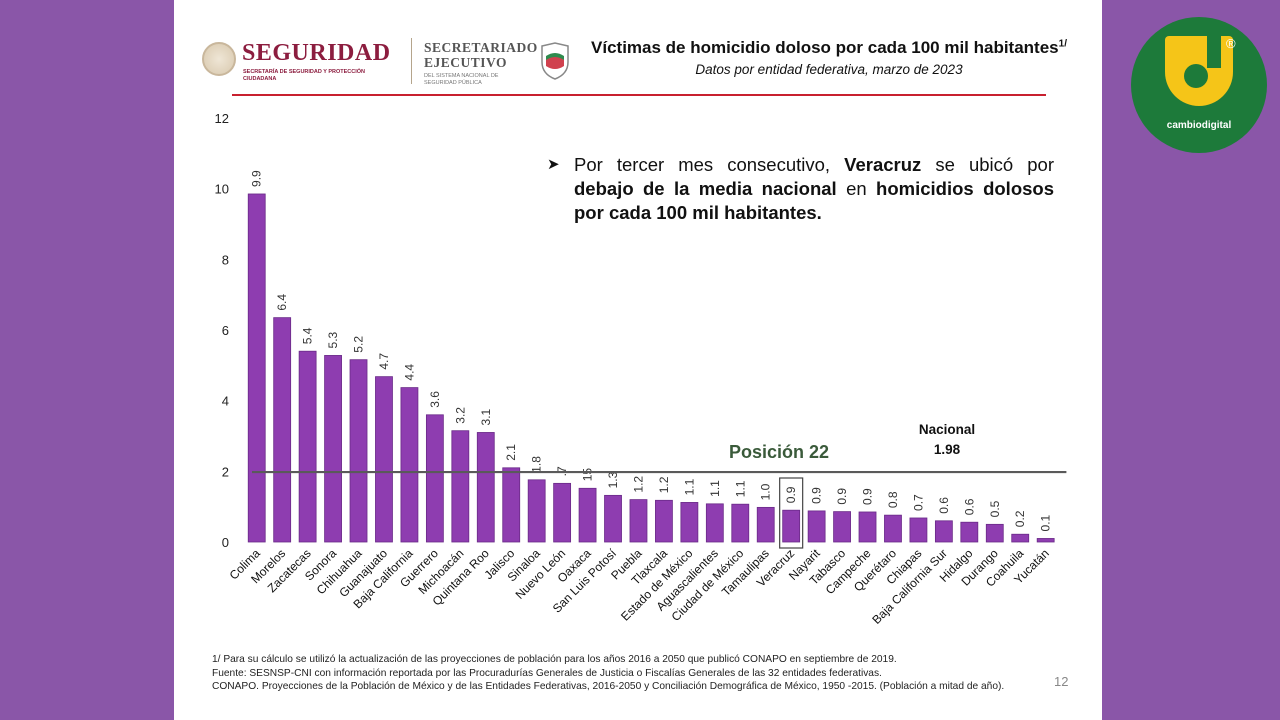 The height and width of the screenshot is (720, 1280). Describe the element at coordinates (947, 449) in the screenshot. I see `nacional-value: 1.98` at that location.